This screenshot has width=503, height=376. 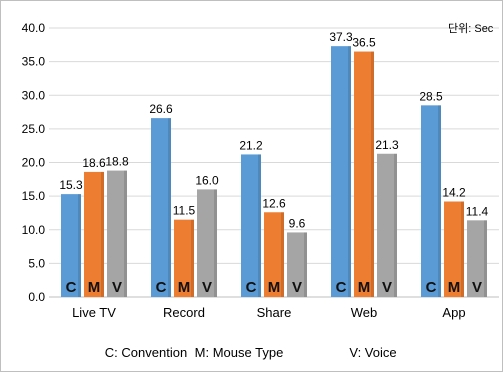 I want to click on y-tick-label: 35.0, so click(x=34, y=62).